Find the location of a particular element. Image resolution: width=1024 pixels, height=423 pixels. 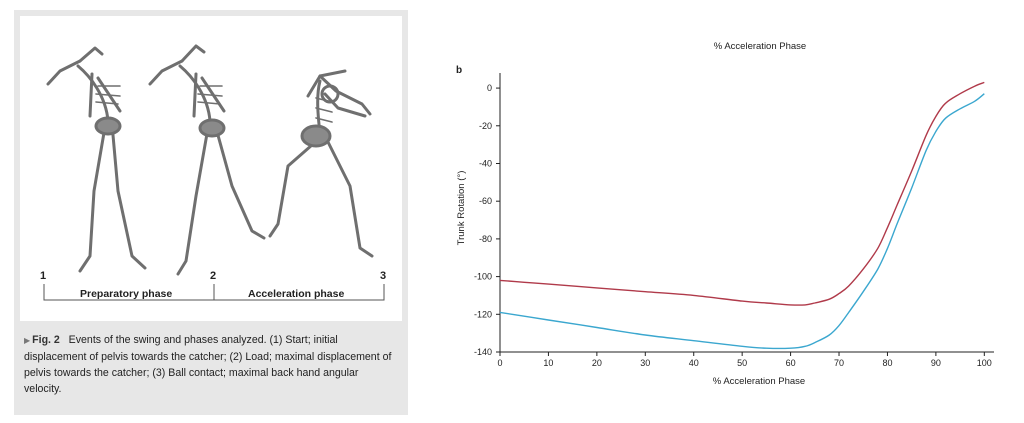

x-tick-label: 100 is located at coordinates (984, 363).